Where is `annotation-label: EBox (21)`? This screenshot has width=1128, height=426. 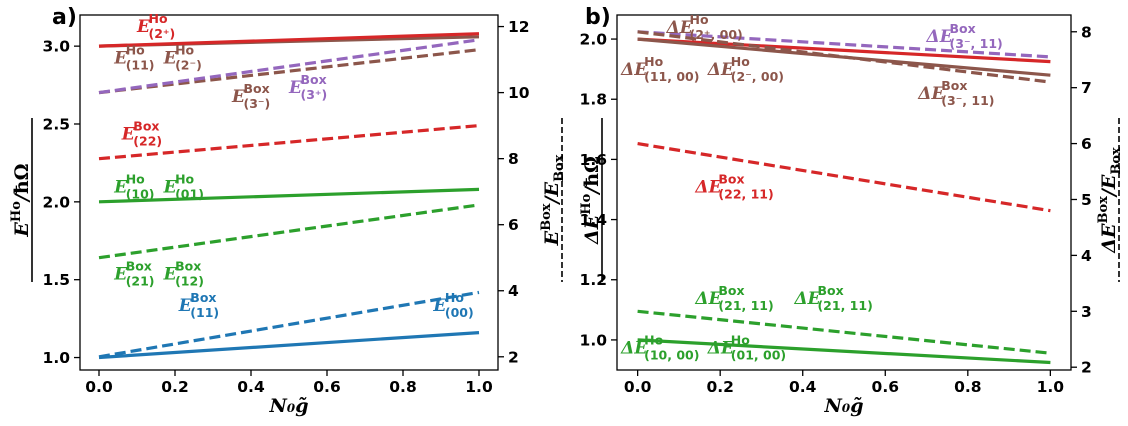 annotation-label: EBox (21) is located at coordinates (133, 274).